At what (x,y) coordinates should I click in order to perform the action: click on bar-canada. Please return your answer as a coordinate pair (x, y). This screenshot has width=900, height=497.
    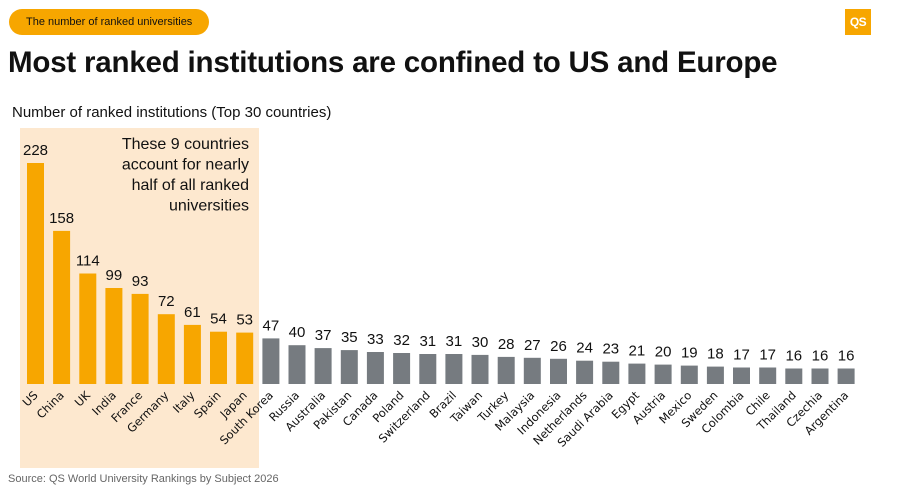
    Looking at the image, I should click on (375, 368).